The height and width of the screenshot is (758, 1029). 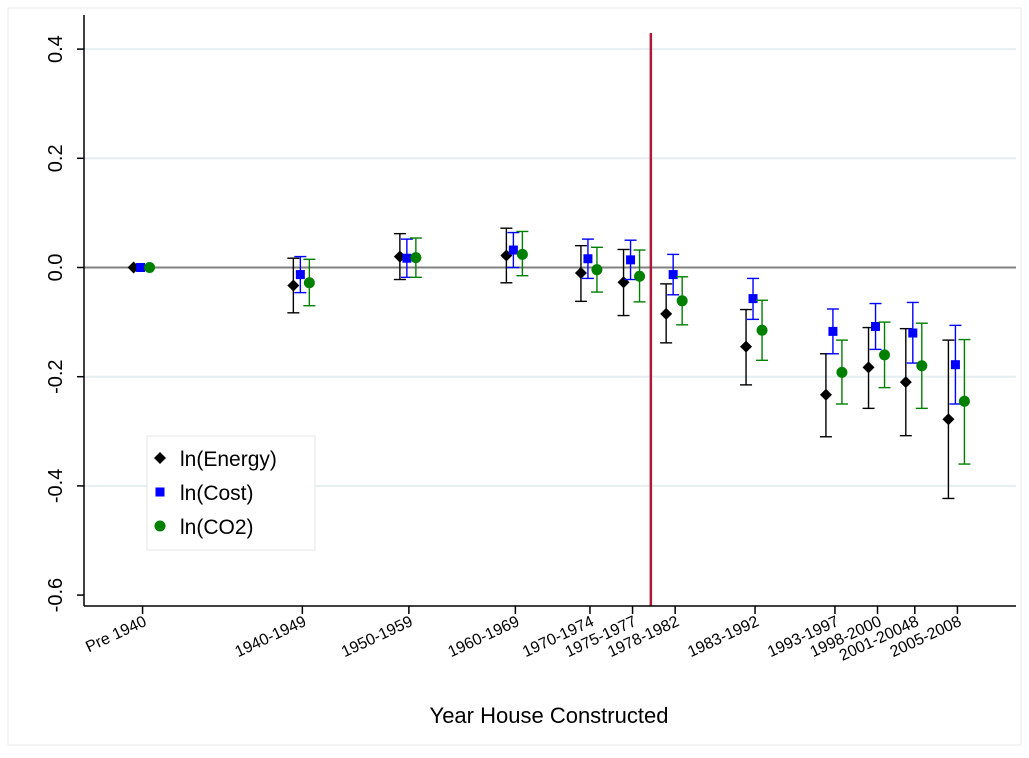 I want to click on legend-label: ln(Cost), so click(x=217, y=493).